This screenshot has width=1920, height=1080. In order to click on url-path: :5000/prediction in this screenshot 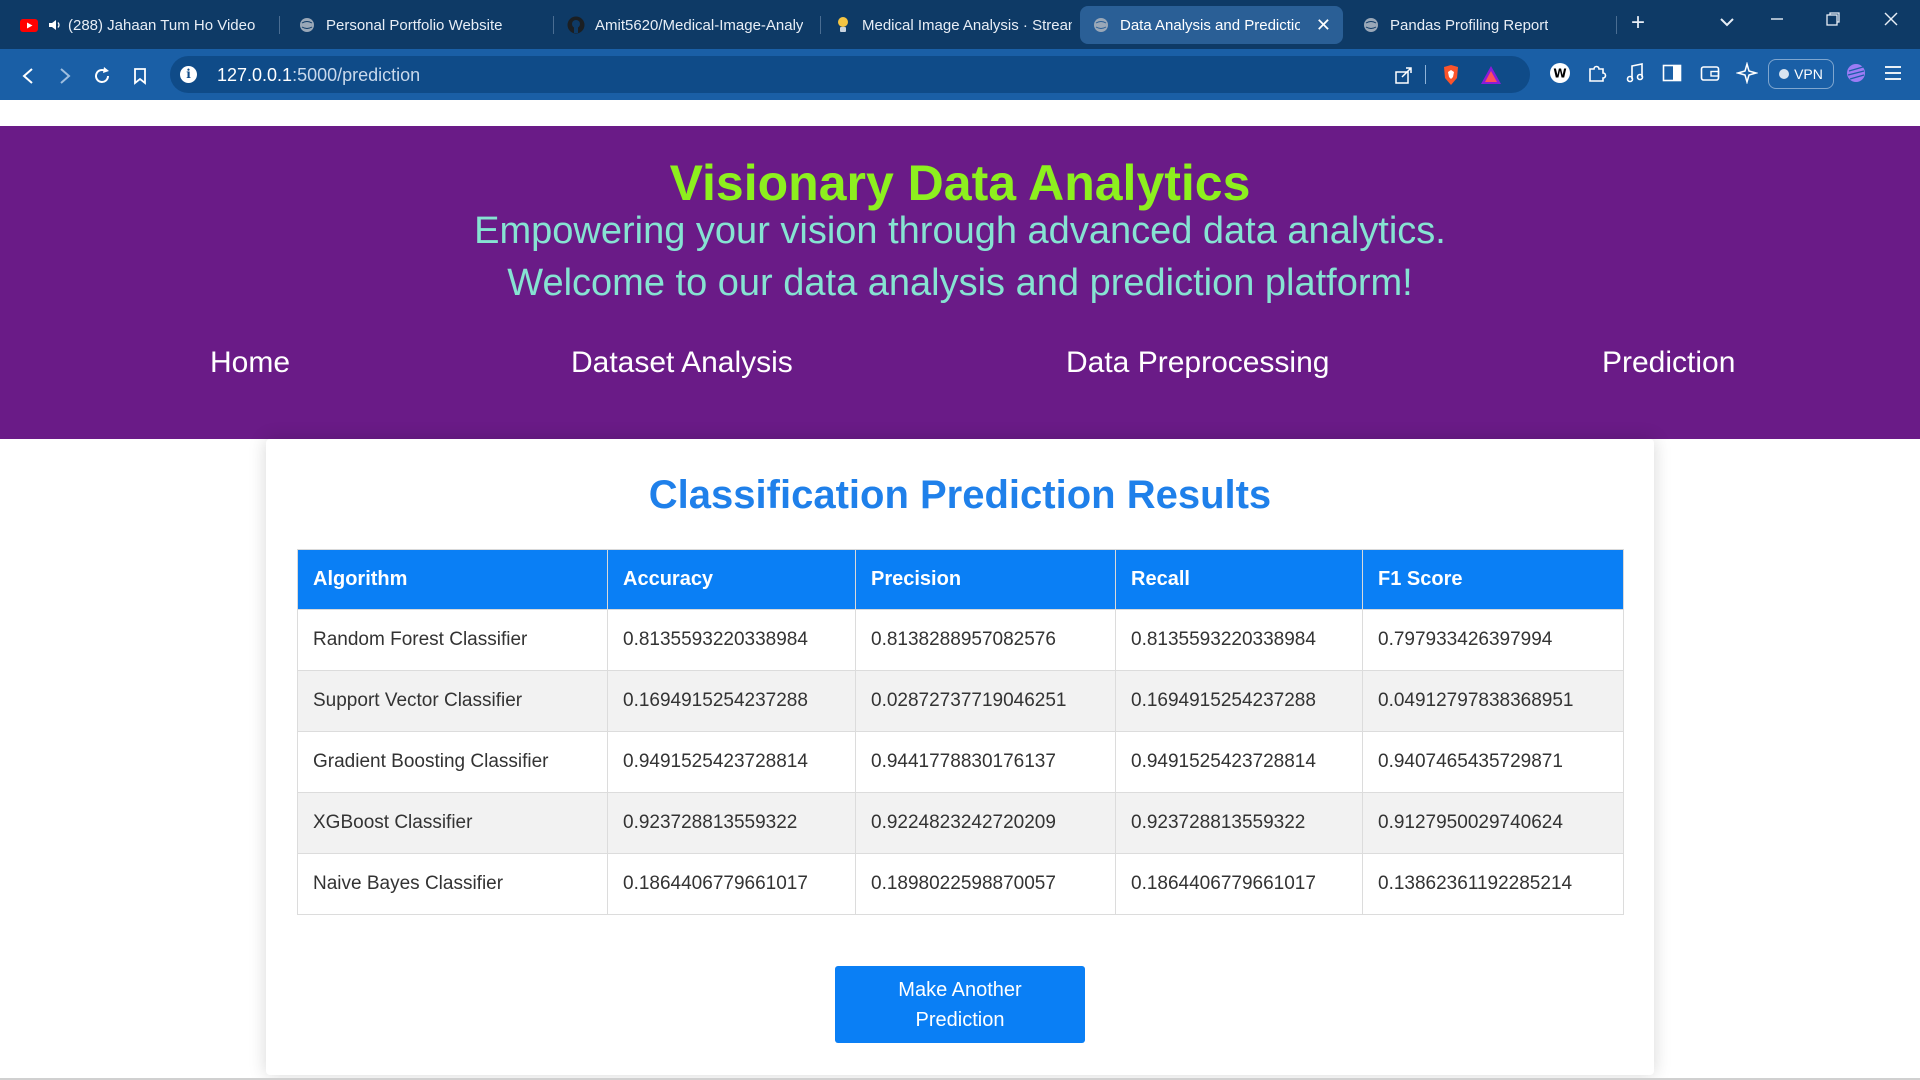, I will do `click(356, 75)`.